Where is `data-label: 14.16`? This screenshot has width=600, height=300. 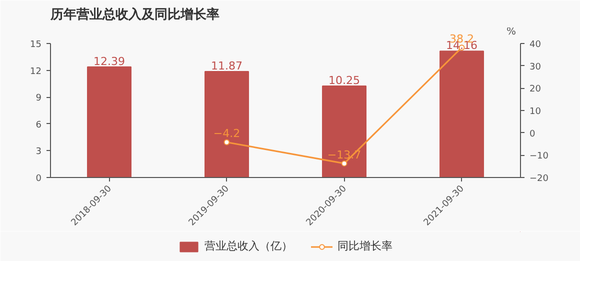
data-label: 14.16 is located at coordinates (462, 45).